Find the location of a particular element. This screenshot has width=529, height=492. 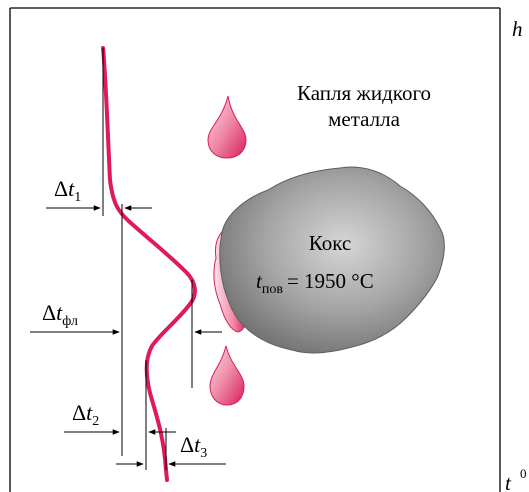

delta-t2-label: Δt2 is located at coordinates (85, 414).